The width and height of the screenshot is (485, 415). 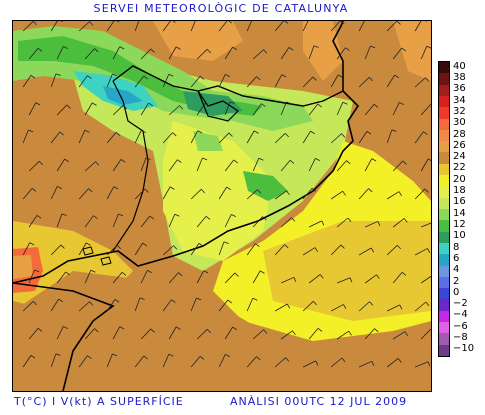 What do you see at coordinates (88, 251) in the screenshot?
I see `island` at bounding box center [88, 251].